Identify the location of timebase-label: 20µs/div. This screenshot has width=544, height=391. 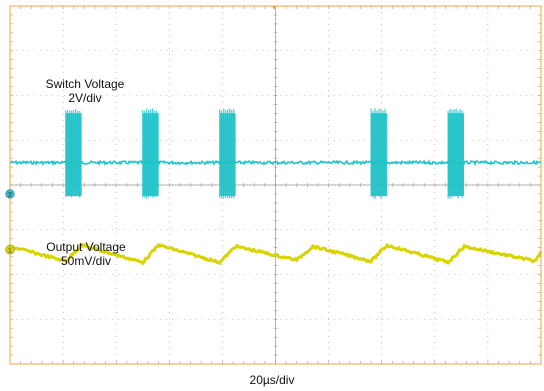
(272, 380).